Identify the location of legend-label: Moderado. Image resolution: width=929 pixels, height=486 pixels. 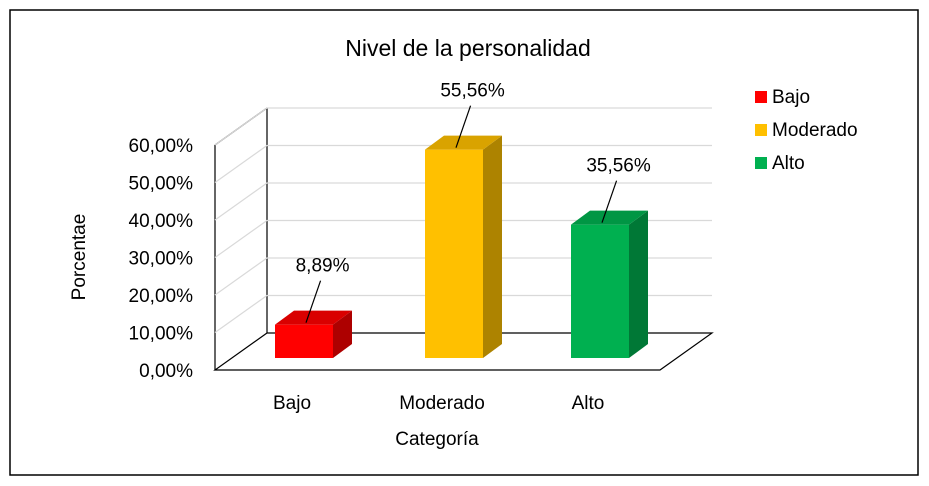
(815, 130).